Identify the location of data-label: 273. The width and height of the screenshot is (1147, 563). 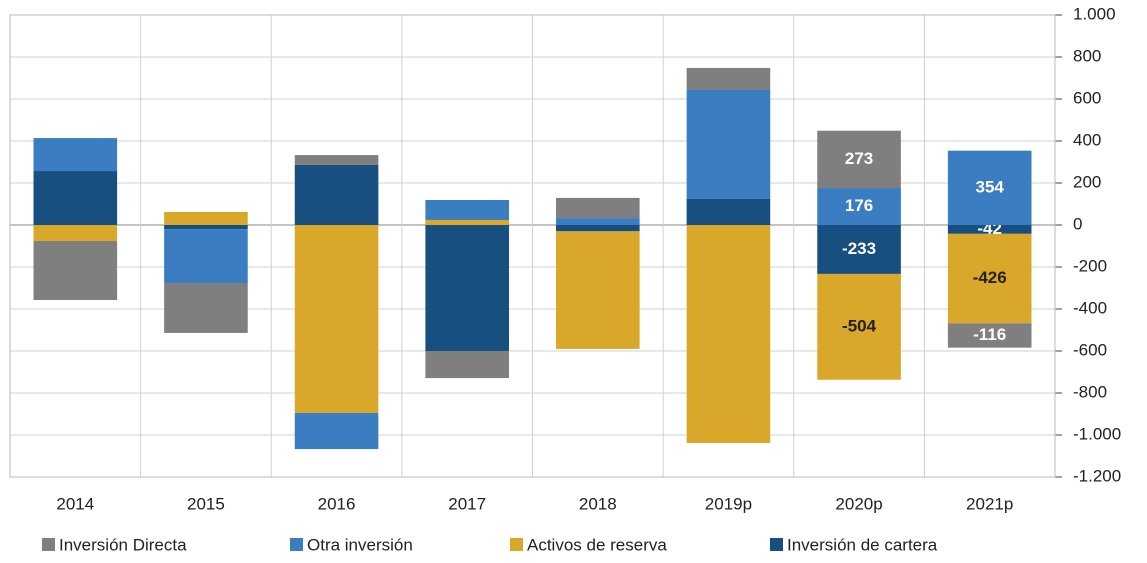
(859, 158).